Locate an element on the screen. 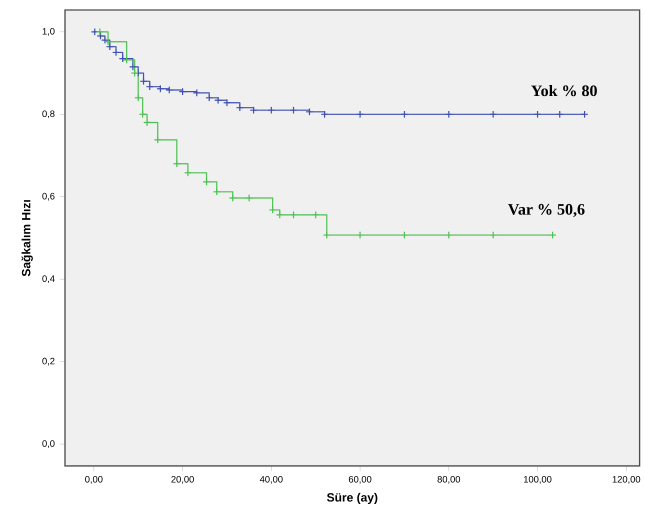 The height and width of the screenshot is (532, 645). annotation: Yok % 80 is located at coordinates (564, 90).